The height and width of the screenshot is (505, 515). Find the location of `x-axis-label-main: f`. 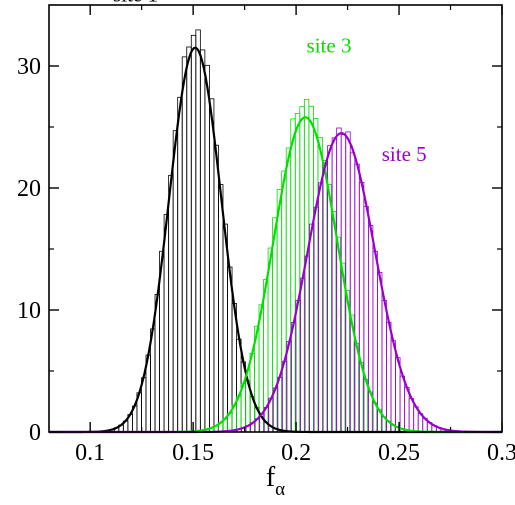

x-axis-label-main: f is located at coordinates (271, 477).